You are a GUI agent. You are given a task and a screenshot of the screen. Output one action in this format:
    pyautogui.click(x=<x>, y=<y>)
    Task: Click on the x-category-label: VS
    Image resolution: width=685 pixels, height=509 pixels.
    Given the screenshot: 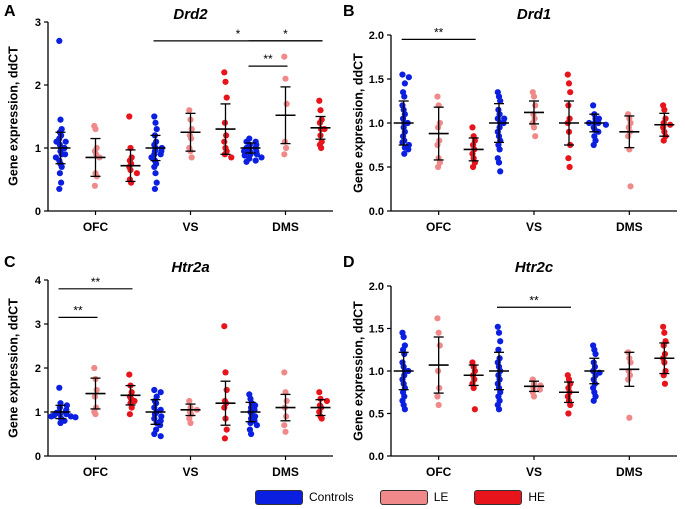 What is the action you would take?
    pyautogui.click(x=190, y=227)
    